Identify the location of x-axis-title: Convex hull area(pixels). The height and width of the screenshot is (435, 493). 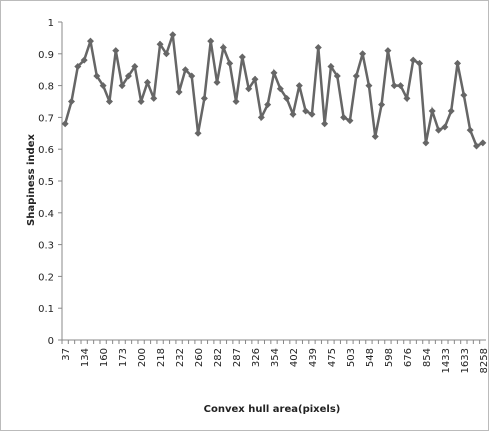
(272, 409).